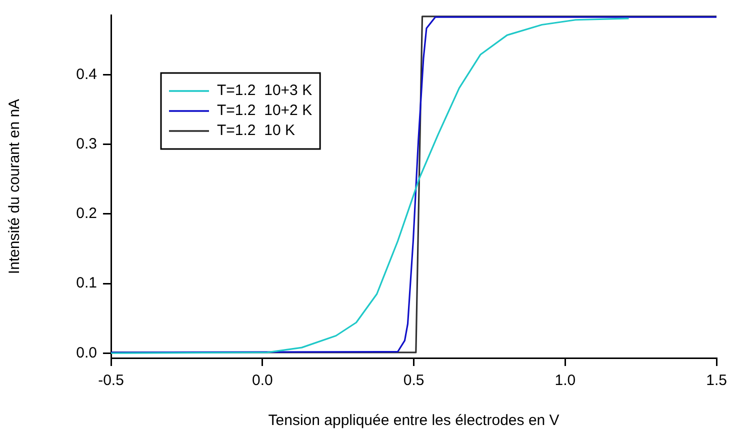 This screenshot has width=733, height=438. I want to click on legend-label: T=1.2 10+2 K, so click(264, 111).